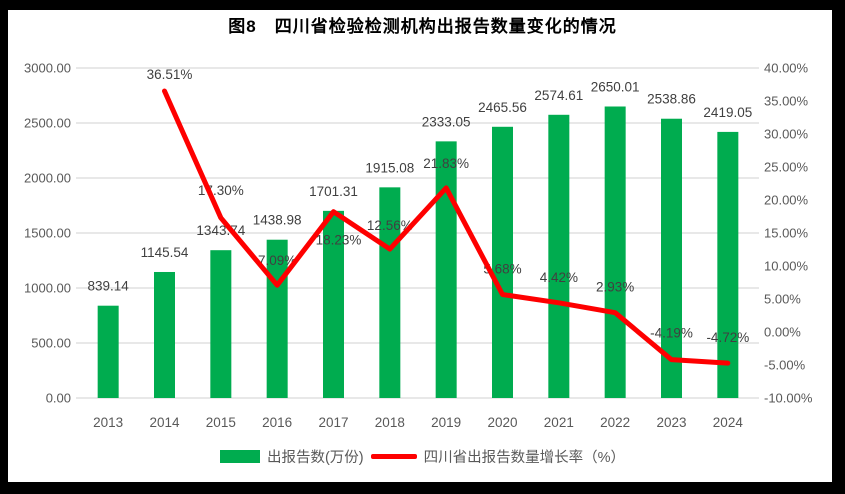 This screenshot has width=845, height=494. I want to click on line-label-2017: 18.23%, so click(339, 240).